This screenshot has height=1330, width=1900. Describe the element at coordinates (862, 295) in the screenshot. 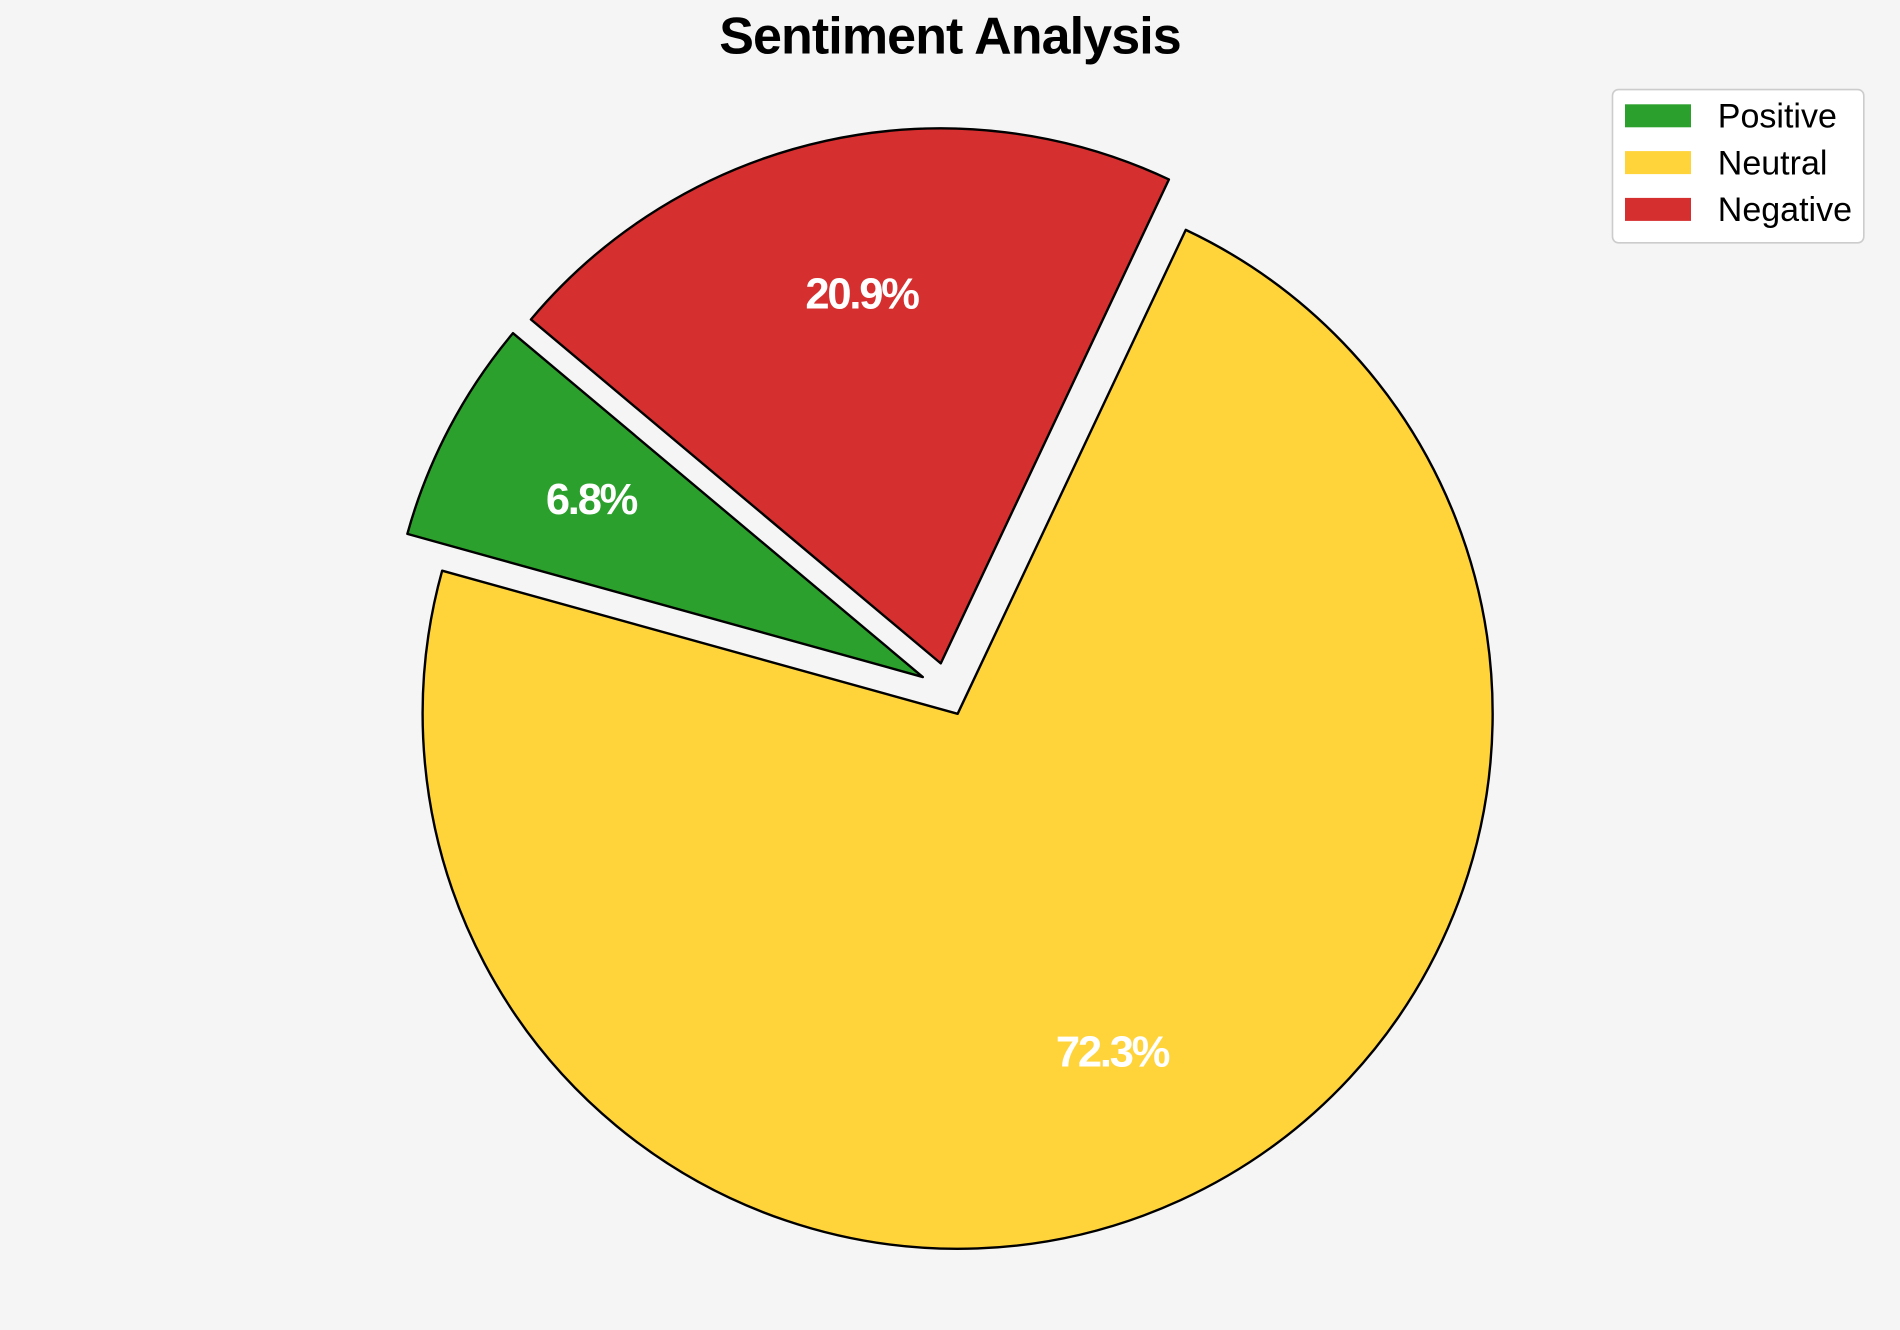

I see `svg-text: 20.9%` at that location.